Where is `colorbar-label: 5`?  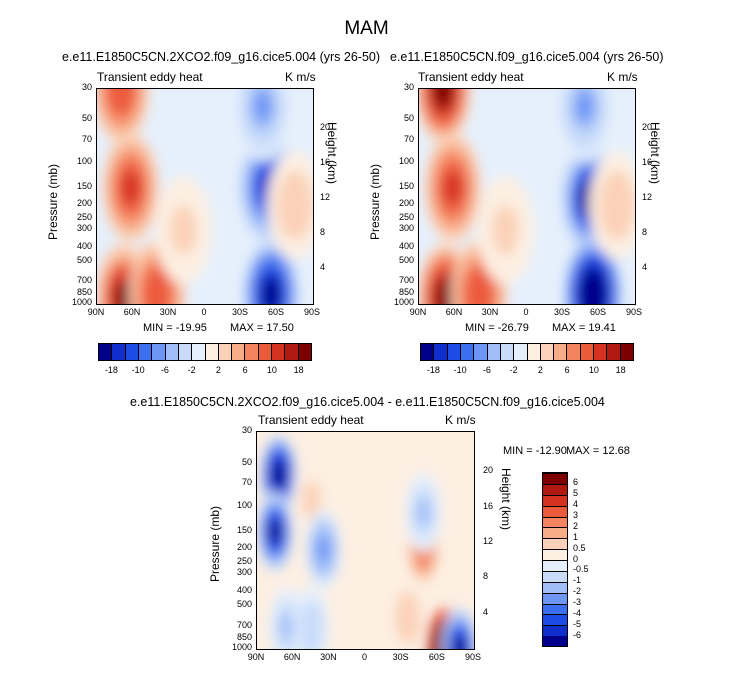 colorbar-label: 5 is located at coordinates (576, 492).